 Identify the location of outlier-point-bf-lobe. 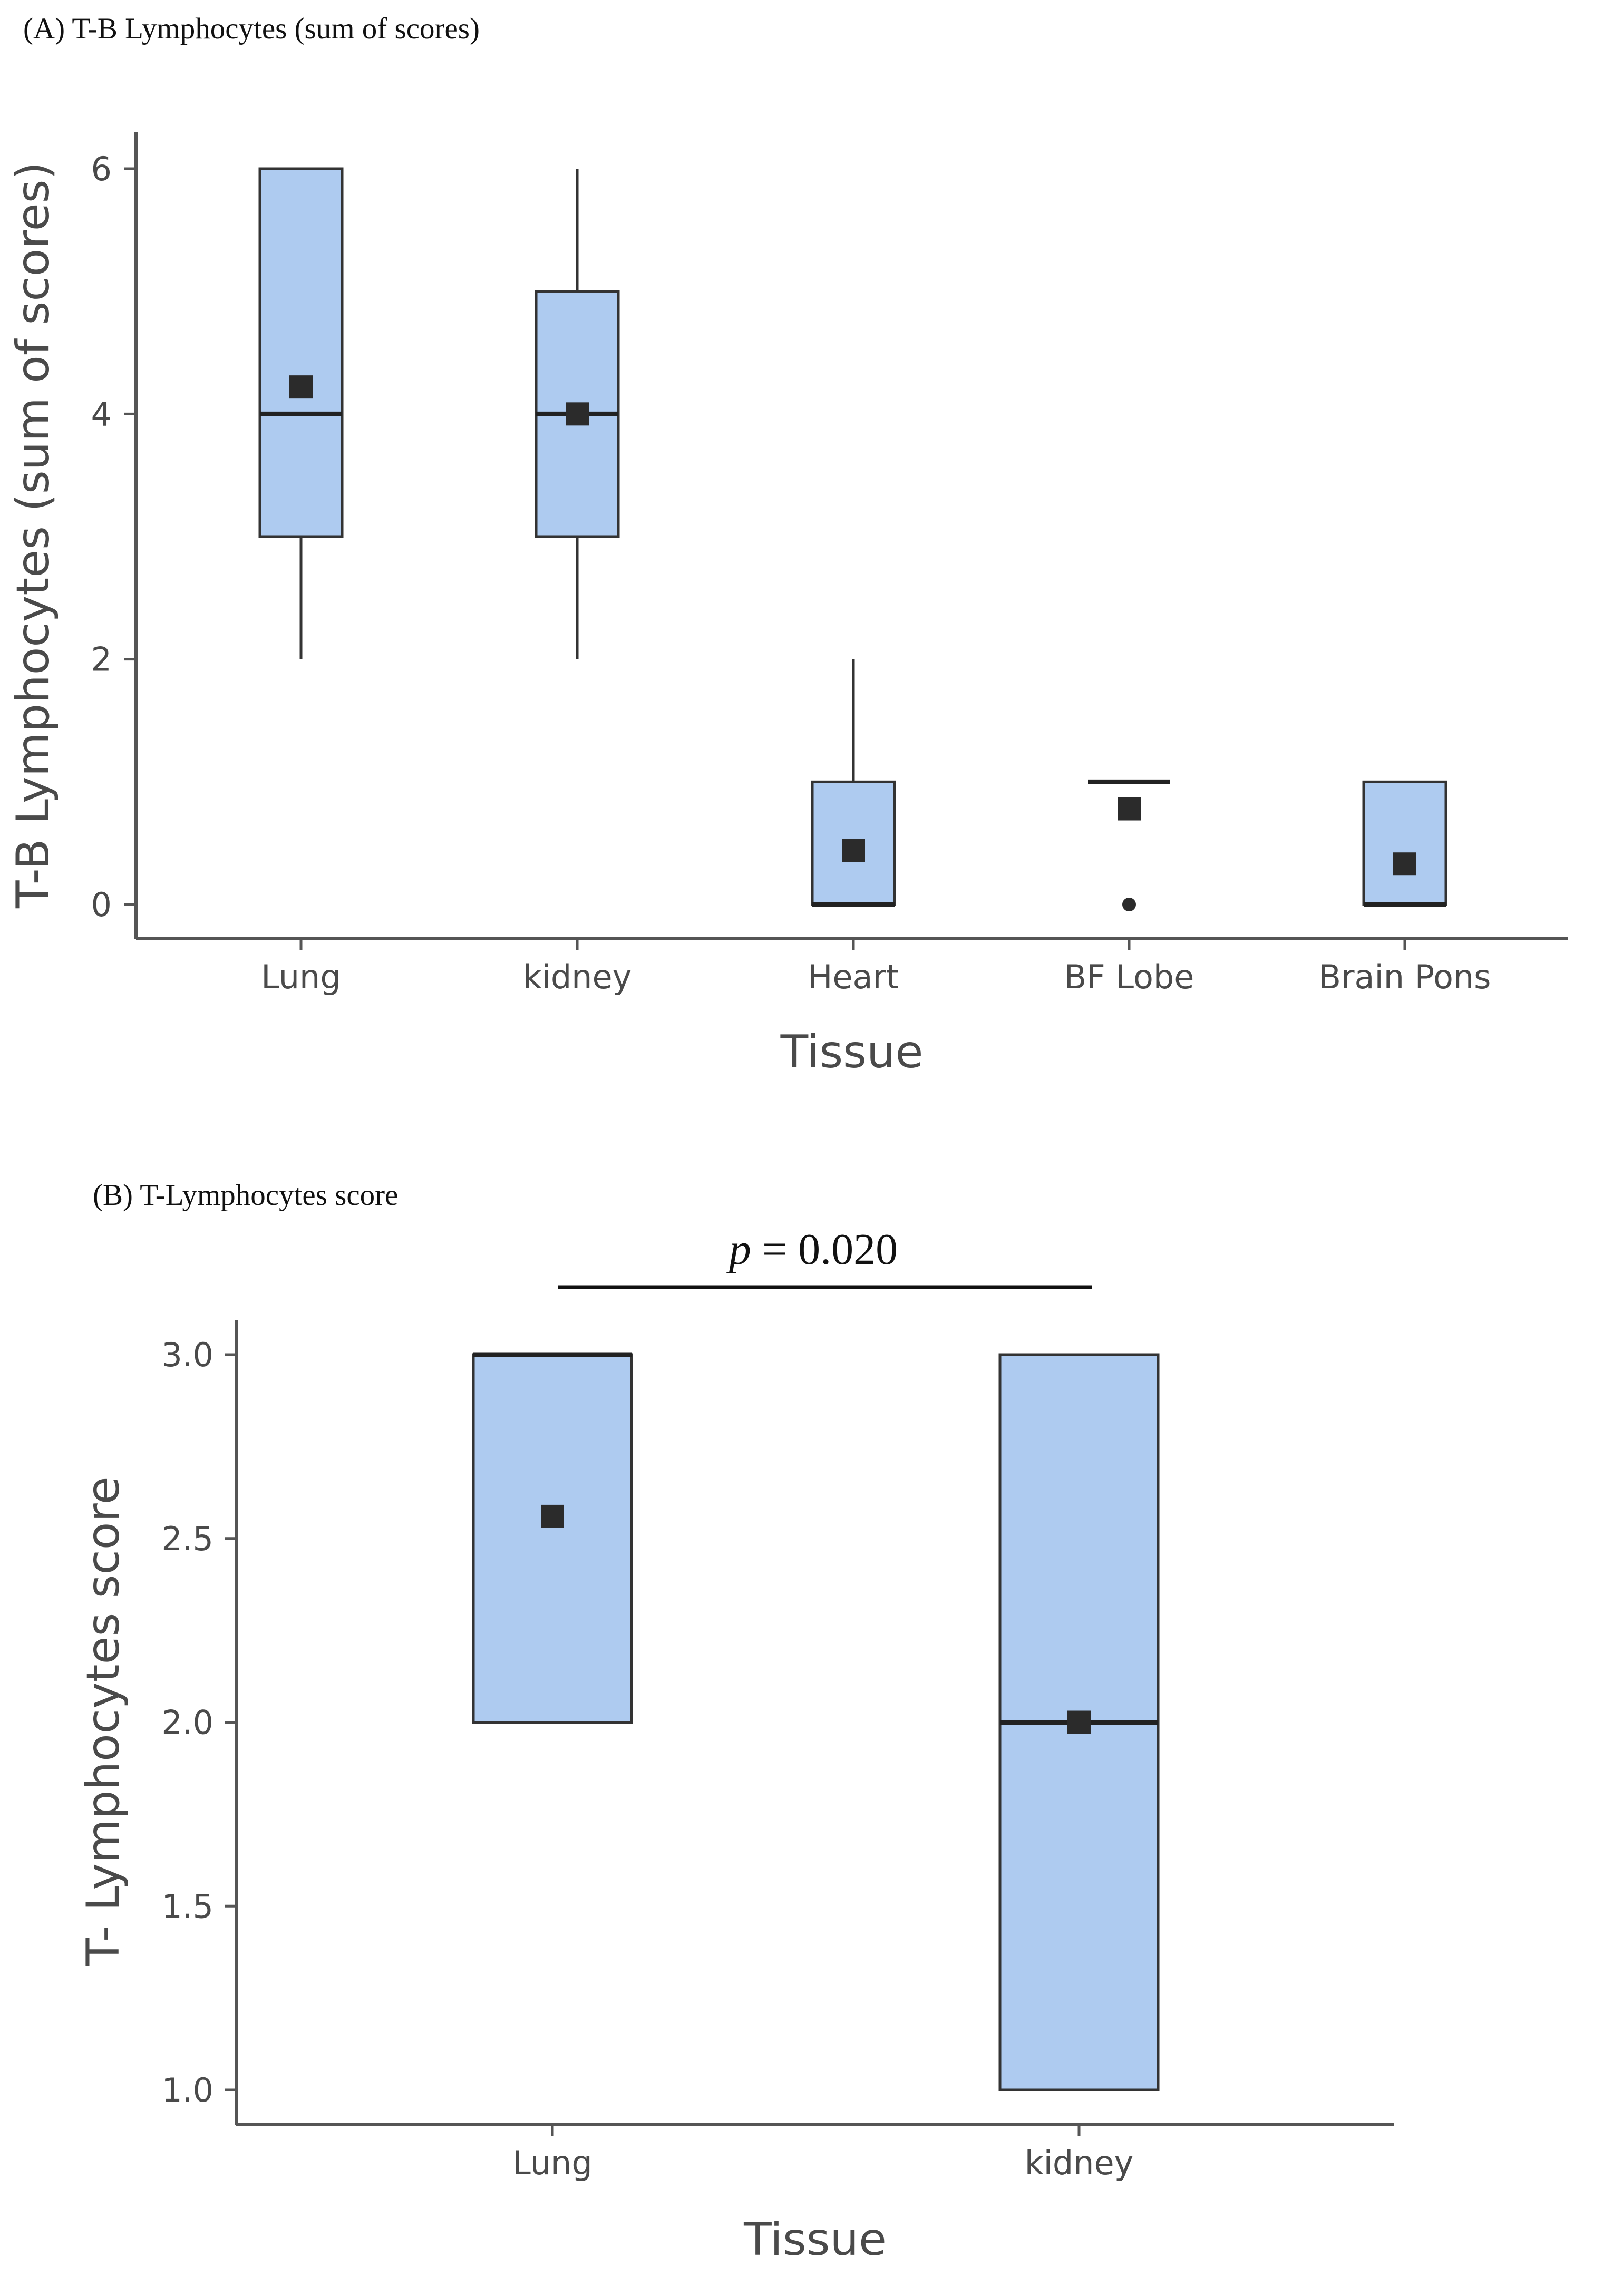
(1129, 905).